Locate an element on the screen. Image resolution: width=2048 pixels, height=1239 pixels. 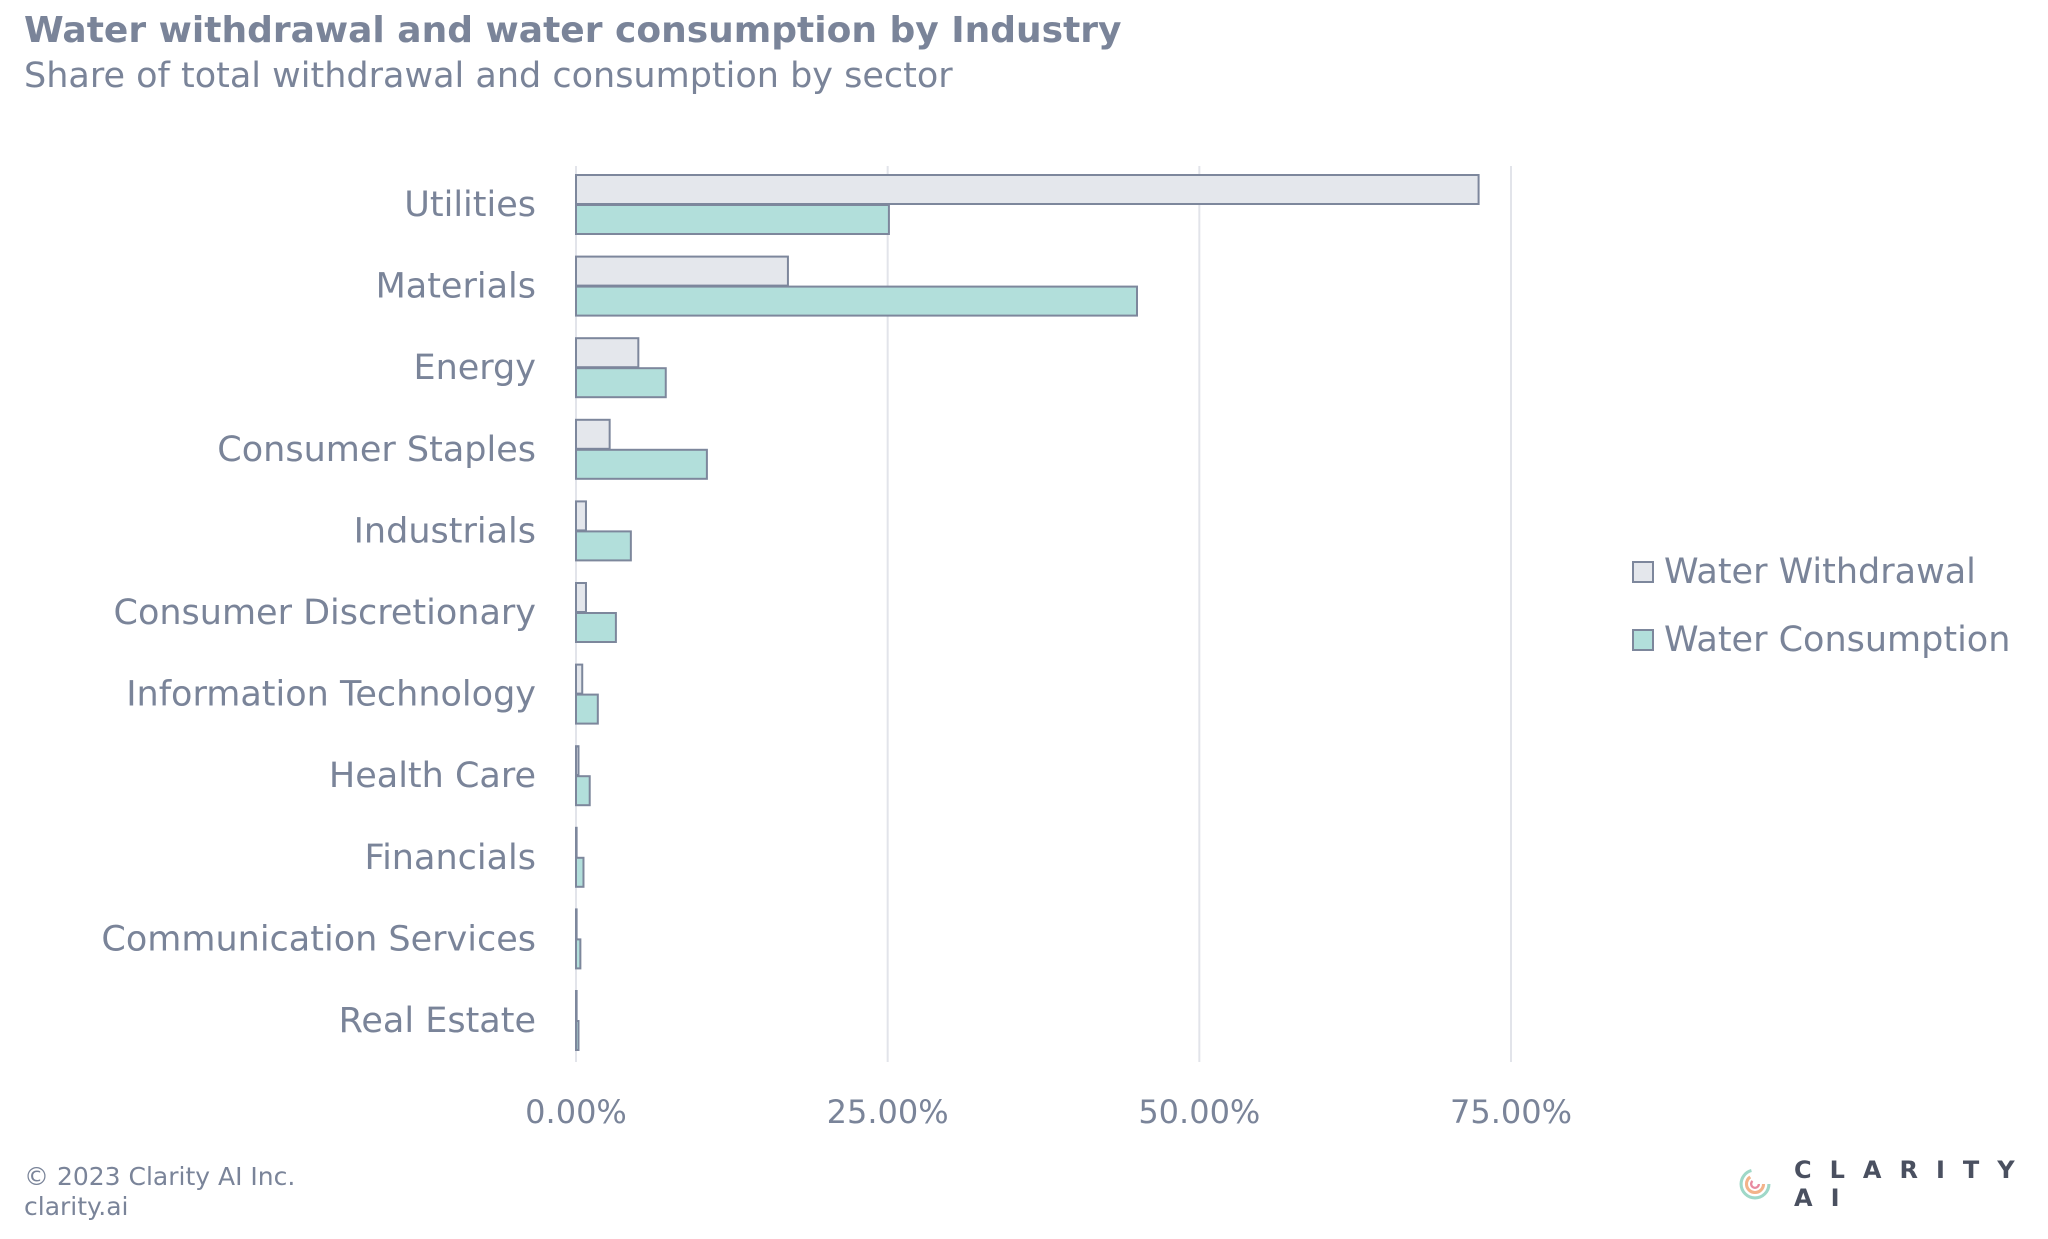
legend-swatch-consumption is located at coordinates (1643, 640).